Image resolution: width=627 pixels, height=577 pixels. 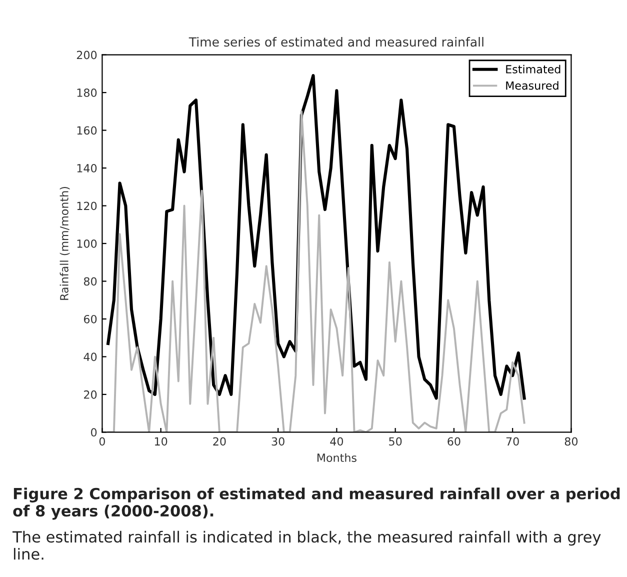 What do you see at coordinates (90, 319) in the screenshot?
I see `y-tick-label: 60` at bounding box center [90, 319].